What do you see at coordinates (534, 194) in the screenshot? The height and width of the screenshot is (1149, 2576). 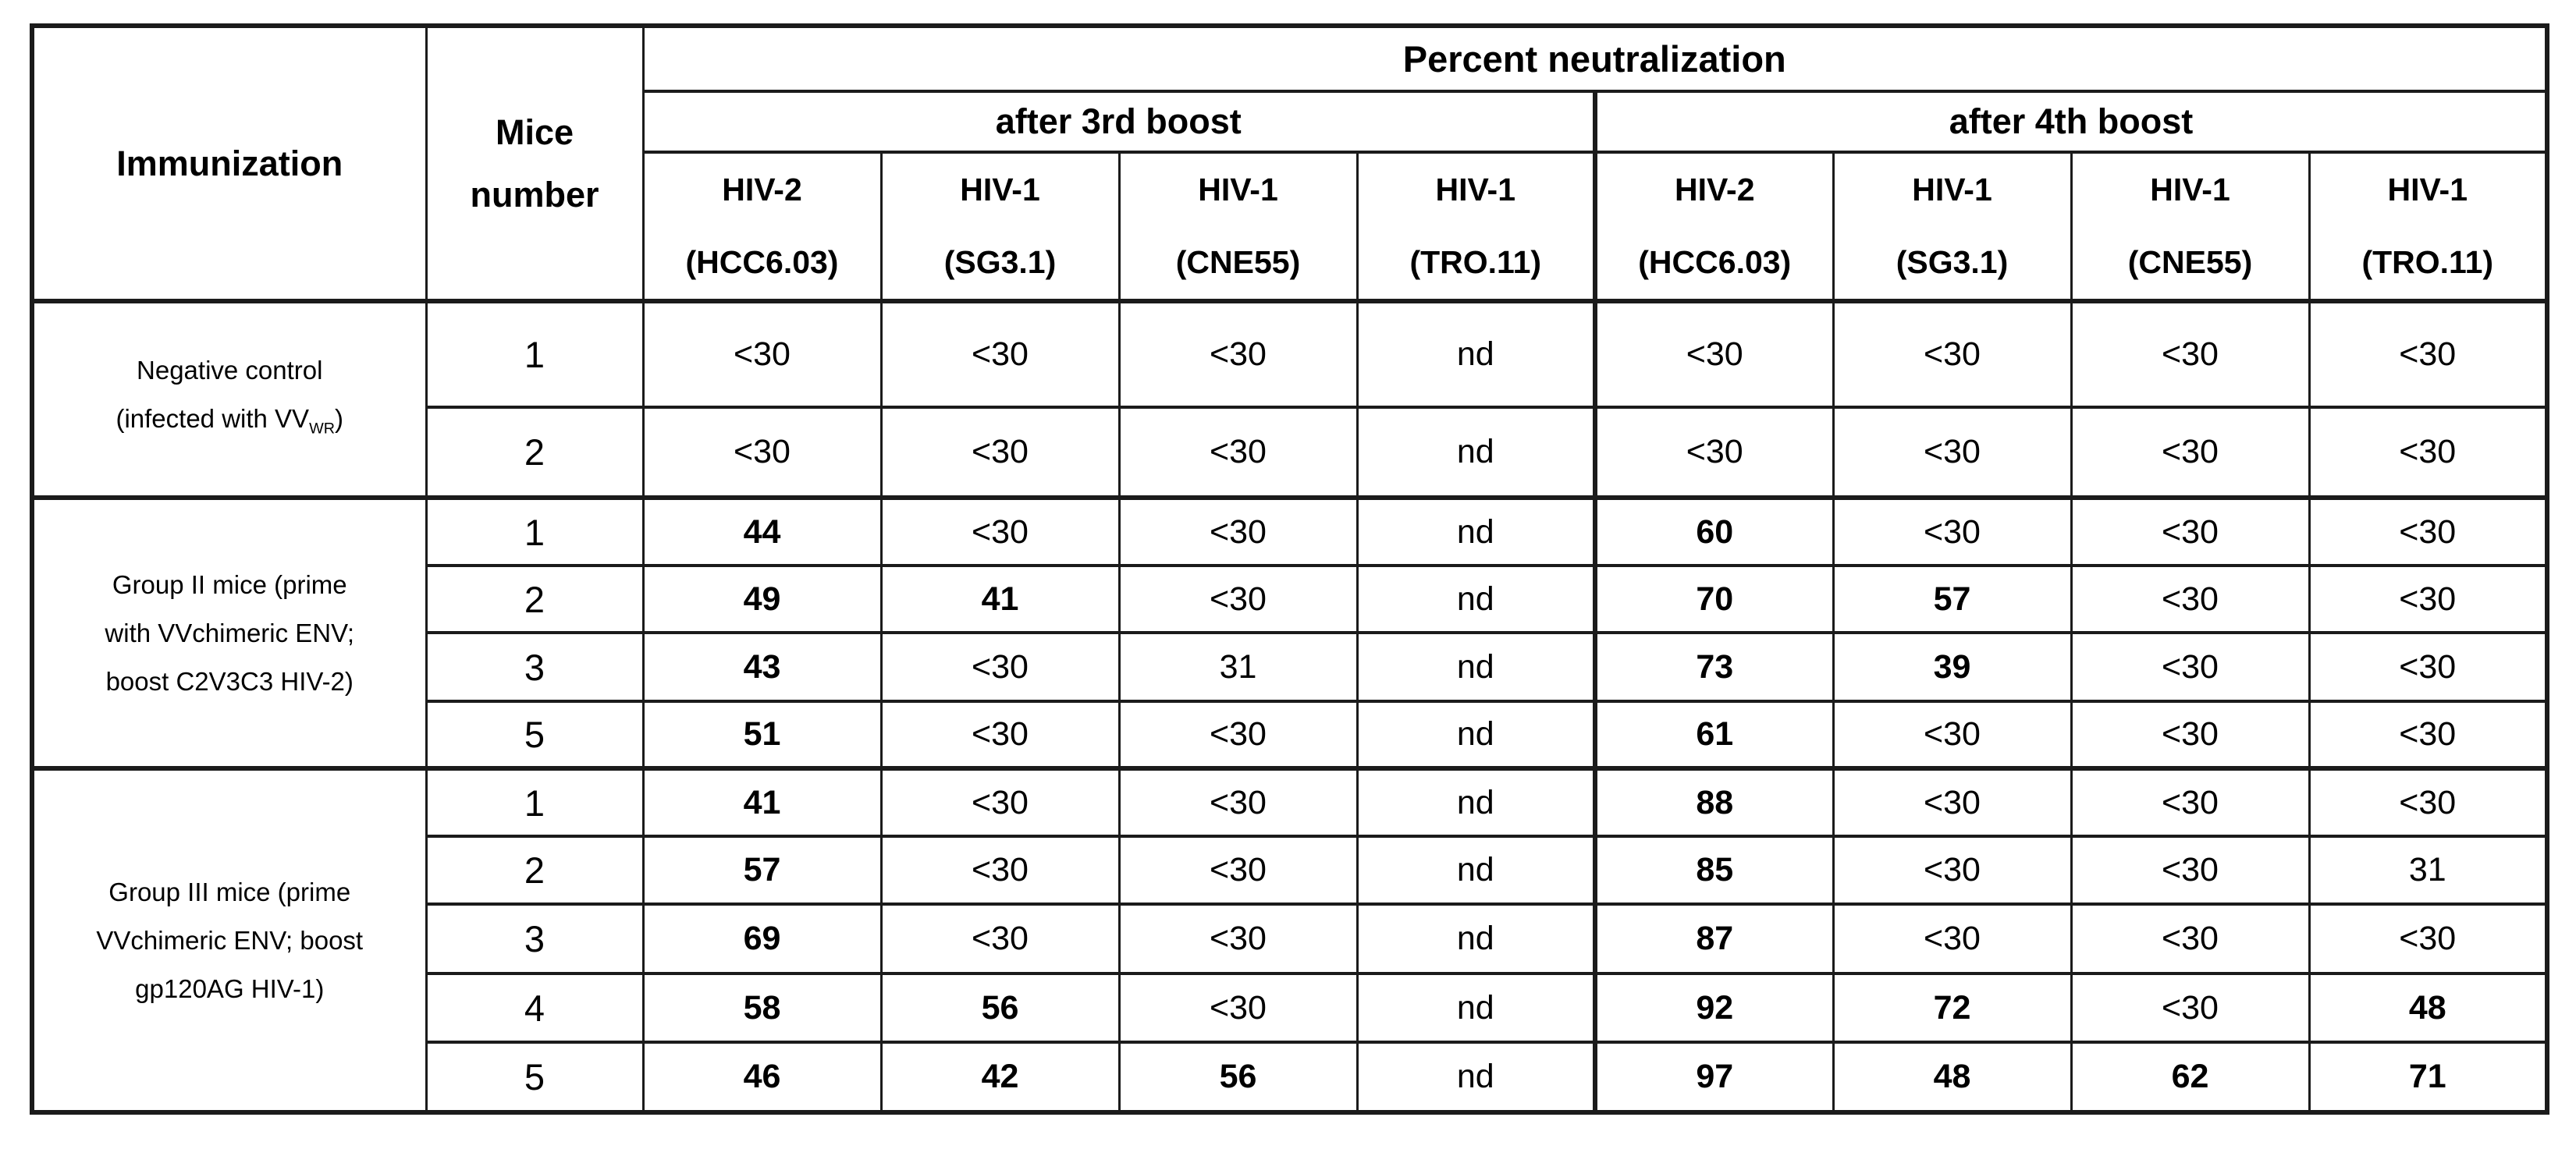 I see `mice-header-line2: number` at bounding box center [534, 194].